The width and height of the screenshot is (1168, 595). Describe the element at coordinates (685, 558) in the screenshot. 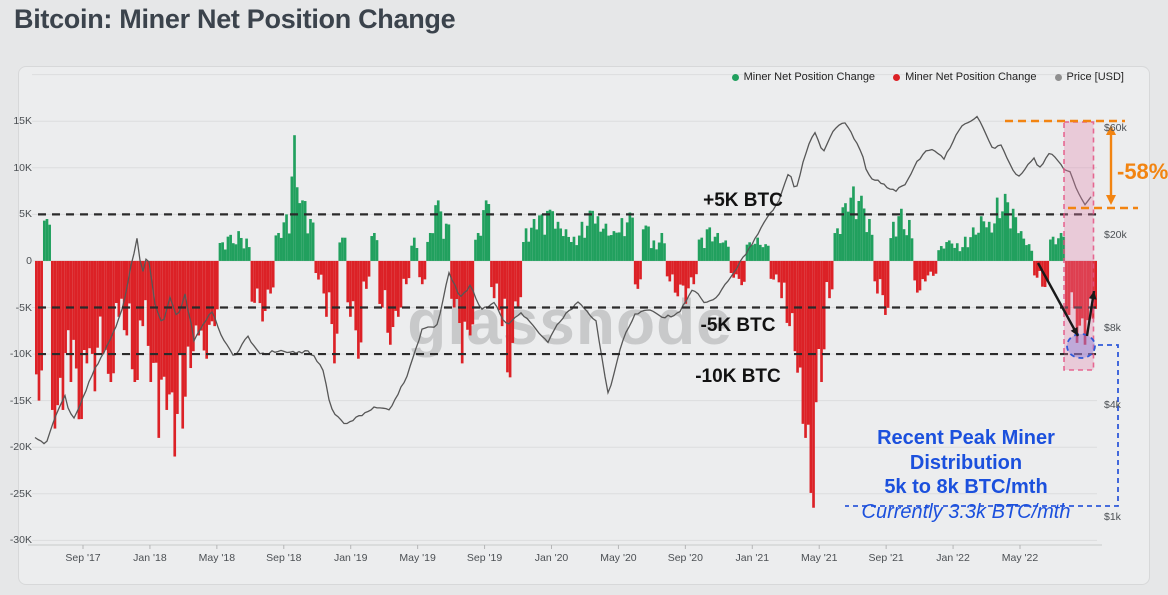

I see `x-axis-tick-label: Sep '20` at that location.